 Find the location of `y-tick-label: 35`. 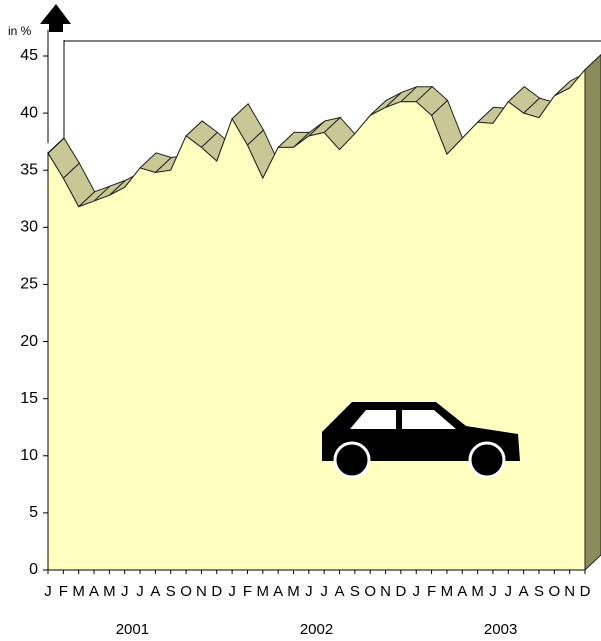

y-tick-label: 35 is located at coordinates (29, 169).